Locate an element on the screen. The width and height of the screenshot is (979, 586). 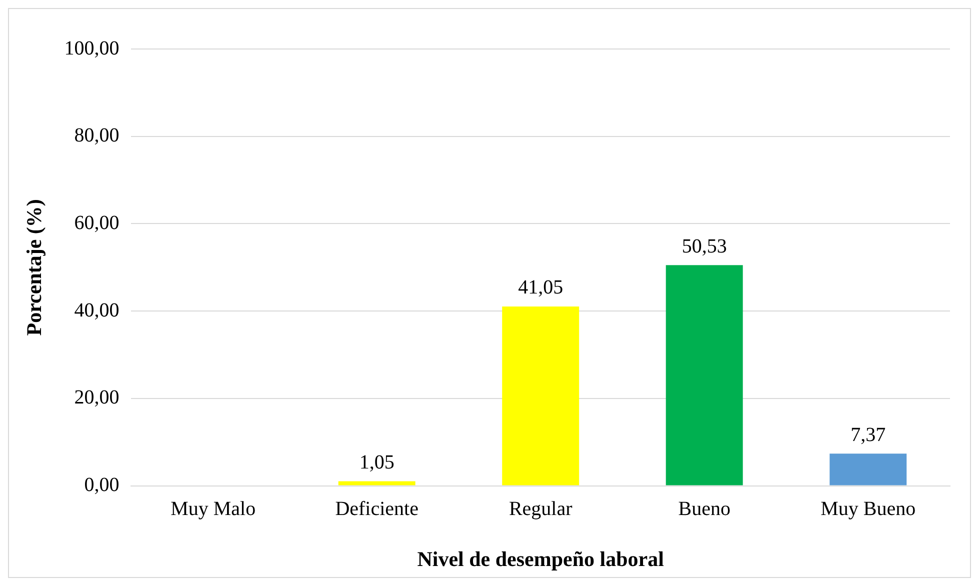
y-tick-label: 60,00 is located at coordinates (97, 223).